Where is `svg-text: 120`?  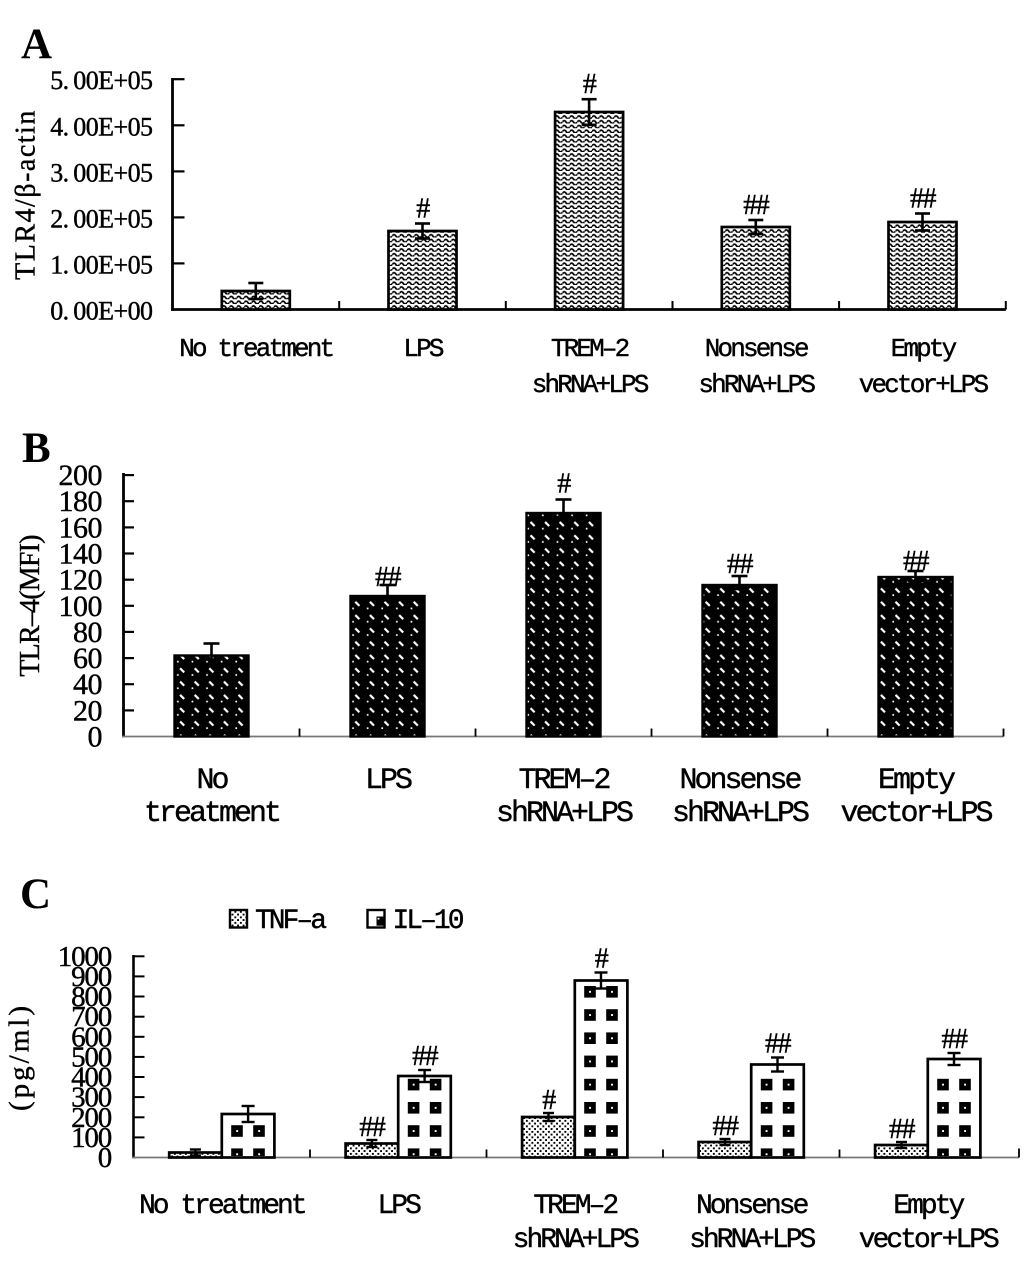 svg-text: 120 is located at coordinates (81, 580).